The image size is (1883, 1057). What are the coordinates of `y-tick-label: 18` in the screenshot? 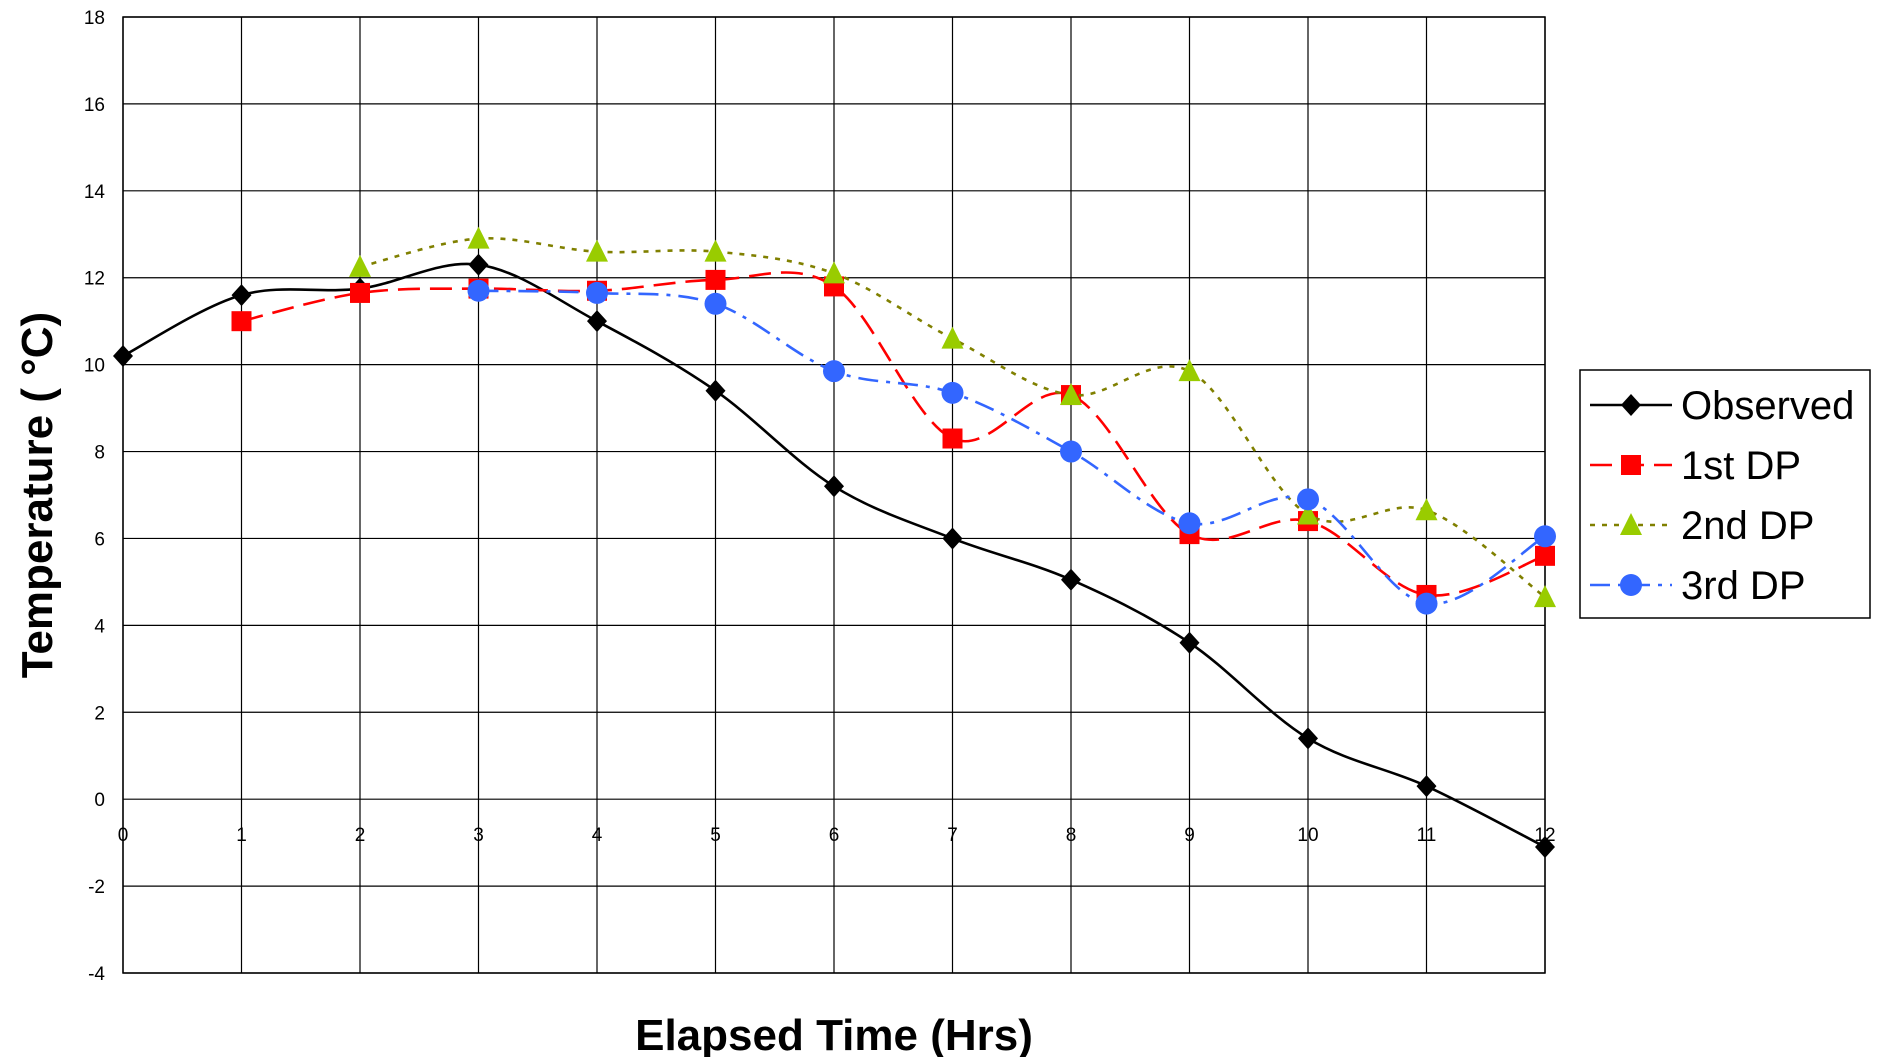 It's located at (94, 18).